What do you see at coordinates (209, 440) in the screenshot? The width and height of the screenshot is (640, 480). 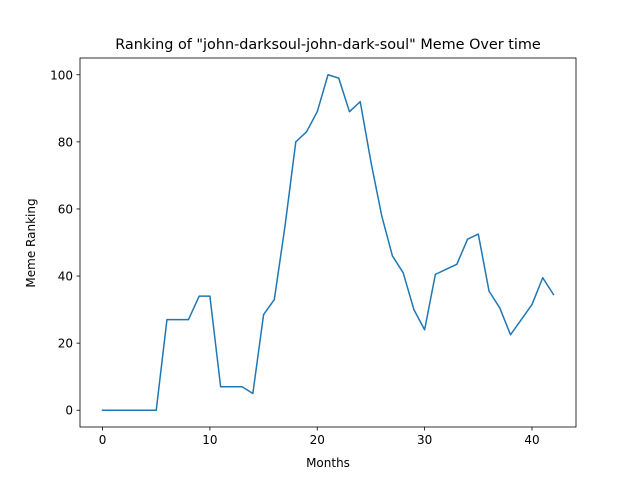 I see `x-tick-label: 10` at bounding box center [209, 440].